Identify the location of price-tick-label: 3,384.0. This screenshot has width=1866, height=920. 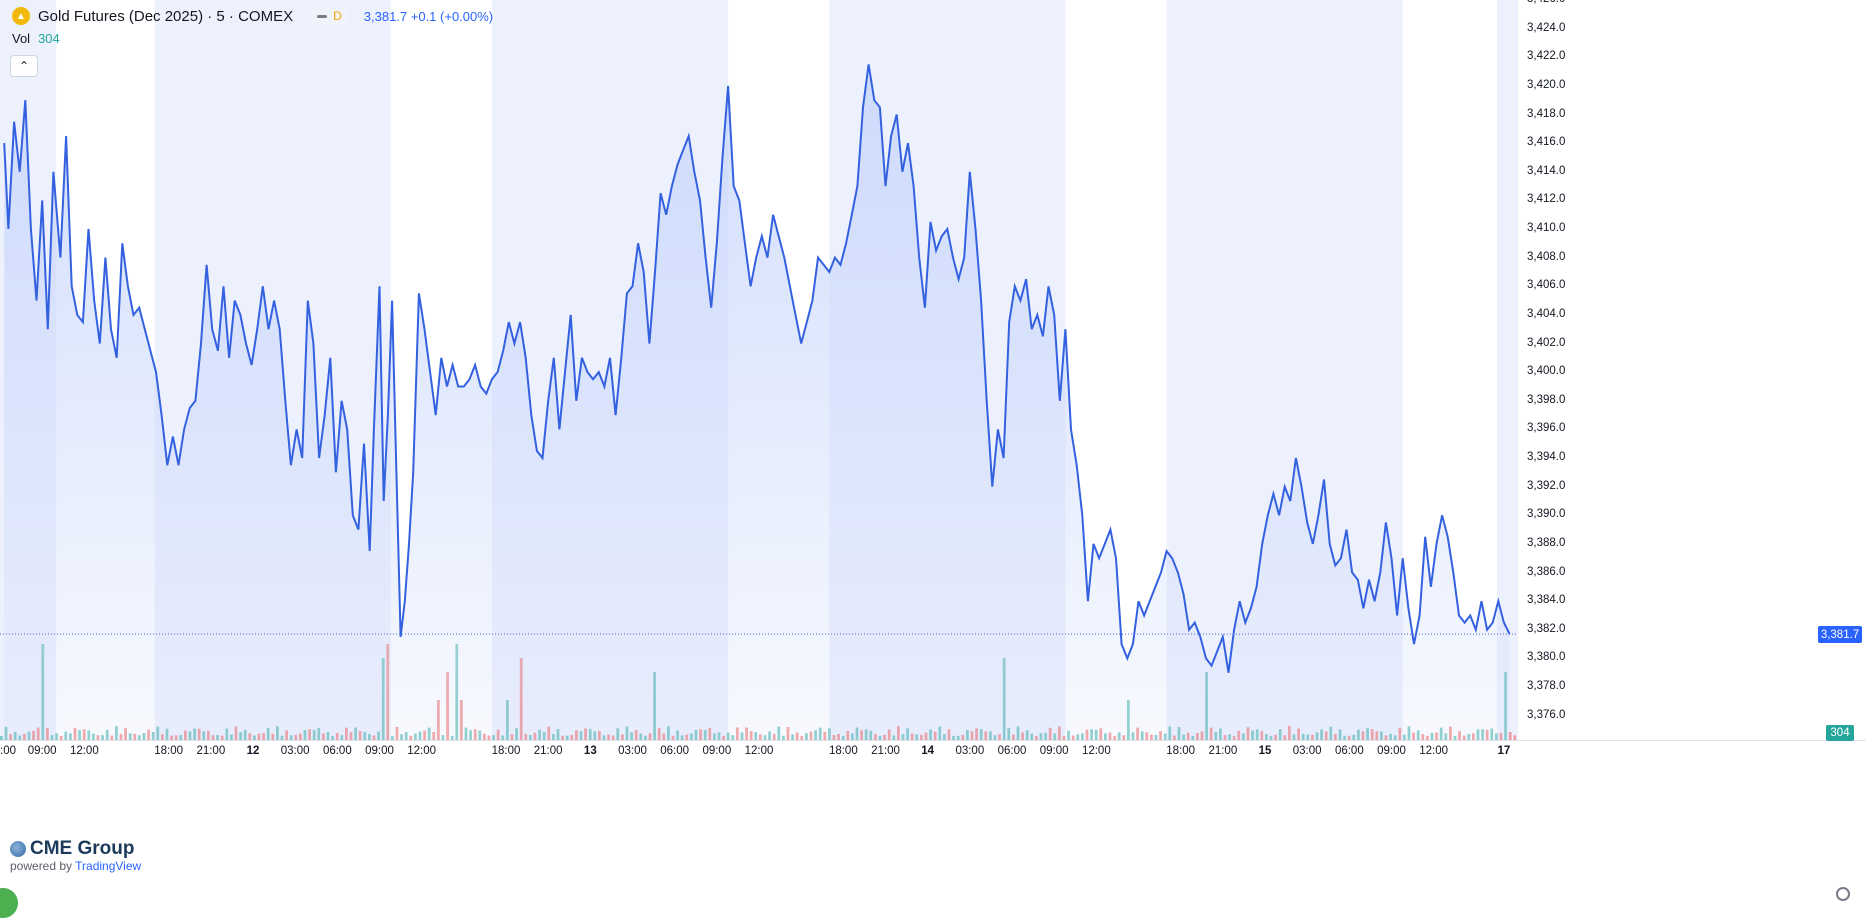
(1546, 600).